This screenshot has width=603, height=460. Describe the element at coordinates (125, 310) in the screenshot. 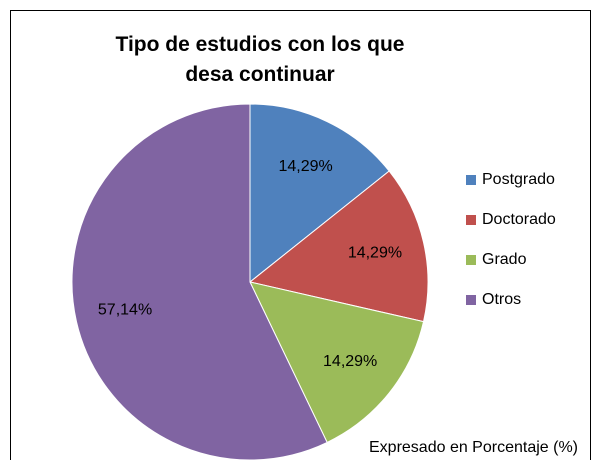

I see `data-label: 57,14%` at that location.